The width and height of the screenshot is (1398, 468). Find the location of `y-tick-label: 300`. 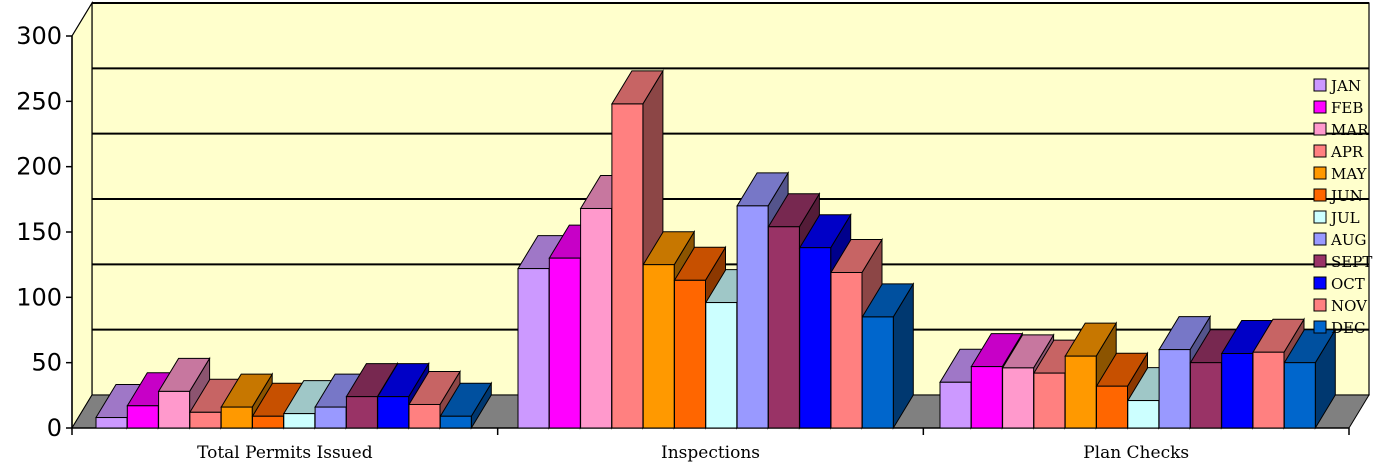

y-tick-label: 300 is located at coordinates (39, 36).